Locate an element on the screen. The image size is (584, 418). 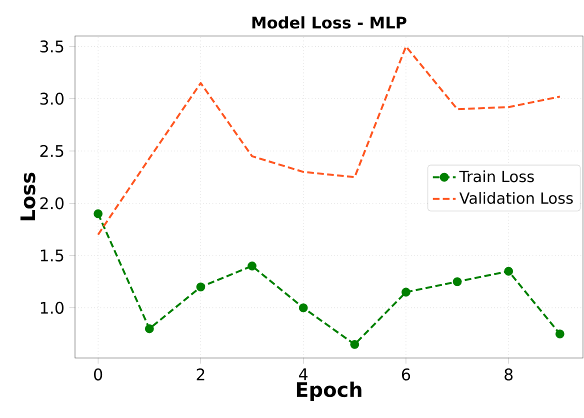
x-tick-label: 6 is located at coordinates (406, 374).